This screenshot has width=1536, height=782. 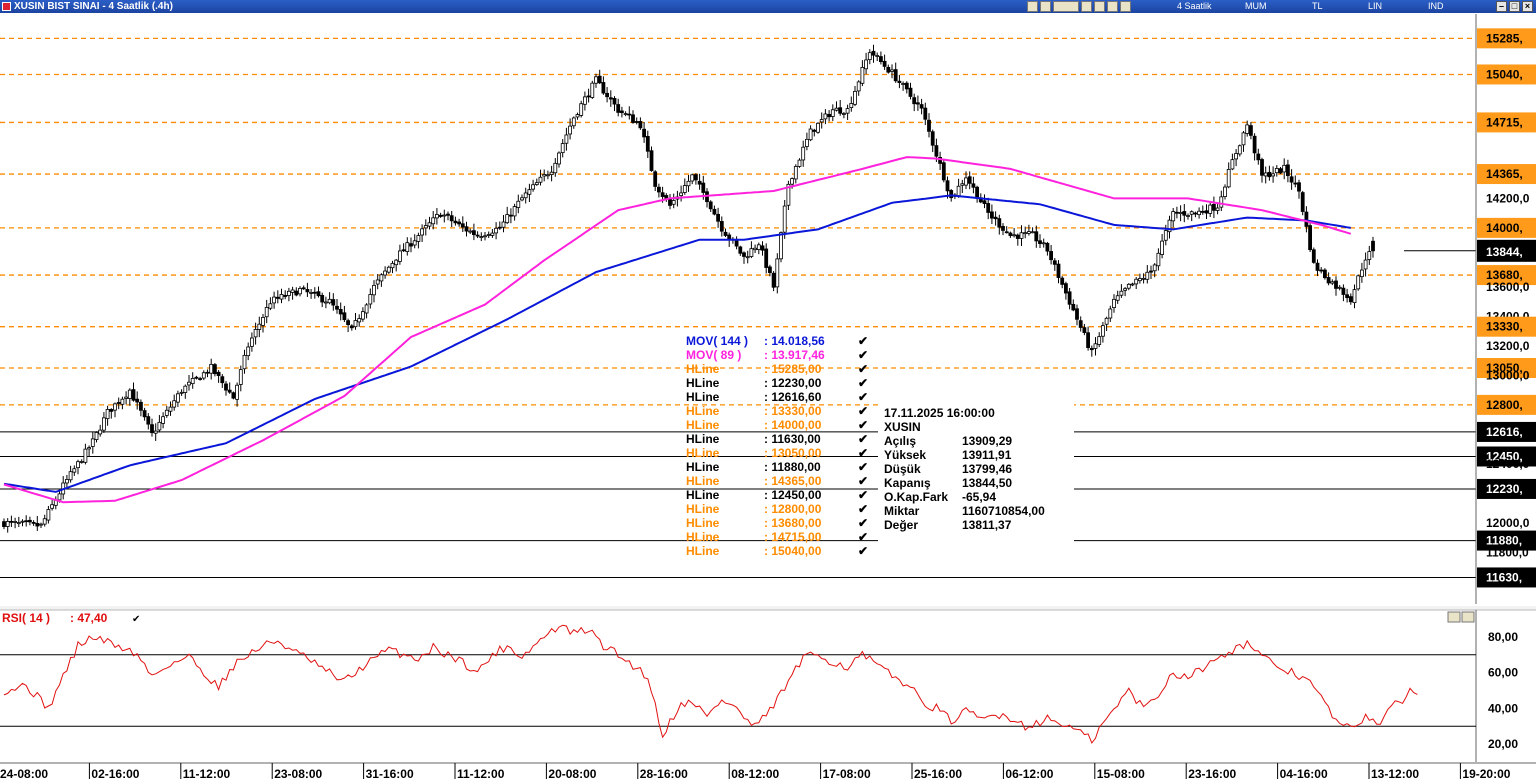 I want to click on info-row-label: Miktar, so click(x=902, y=511).